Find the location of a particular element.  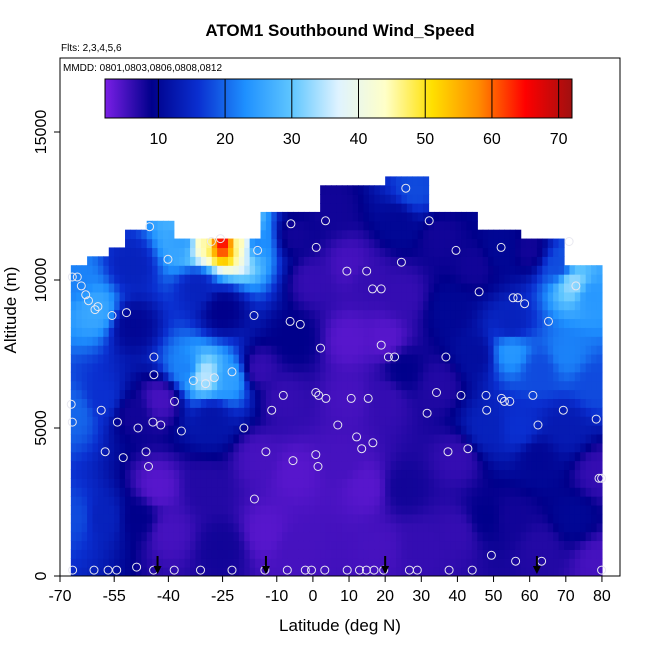

y-tick-label: 10000 is located at coordinates (41, 280).